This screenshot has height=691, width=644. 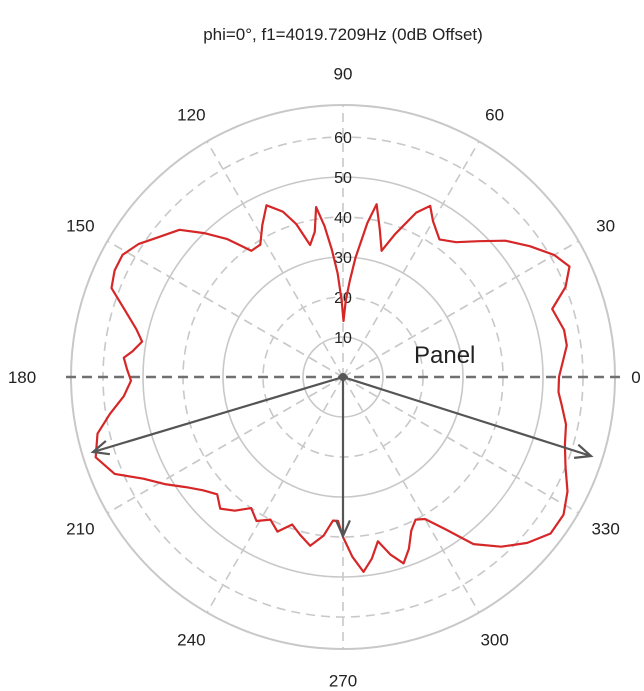 What do you see at coordinates (343, 138) in the screenshot?
I see `radial-tick-label: 60` at bounding box center [343, 138].